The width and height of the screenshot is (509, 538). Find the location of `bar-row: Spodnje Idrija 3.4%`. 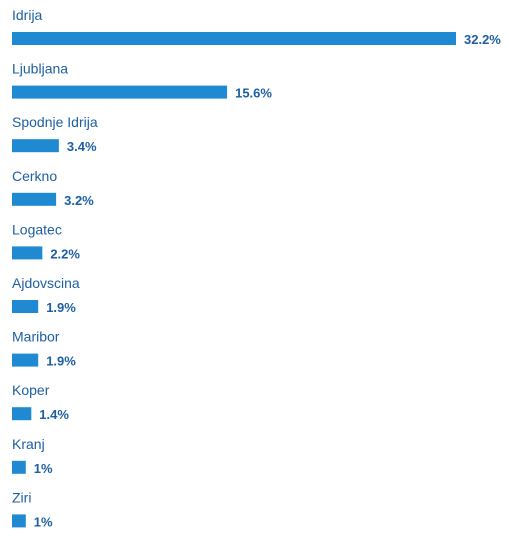

bar-row: Spodnje Idrija 3.4% is located at coordinates (55, 134).